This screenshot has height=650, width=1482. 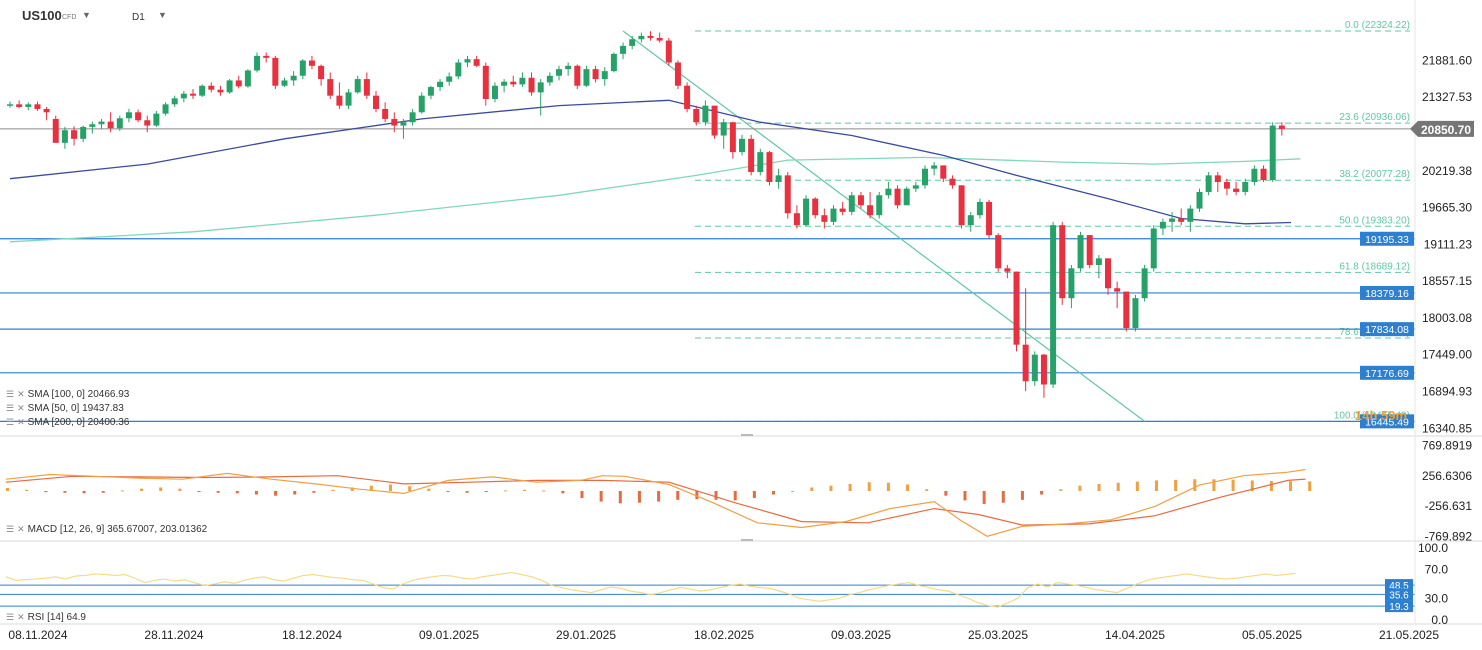 What do you see at coordinates (1387, 294) in the screenshot?
I see `level-tag-label: 18379.16` at bounding box center [1387, 294].